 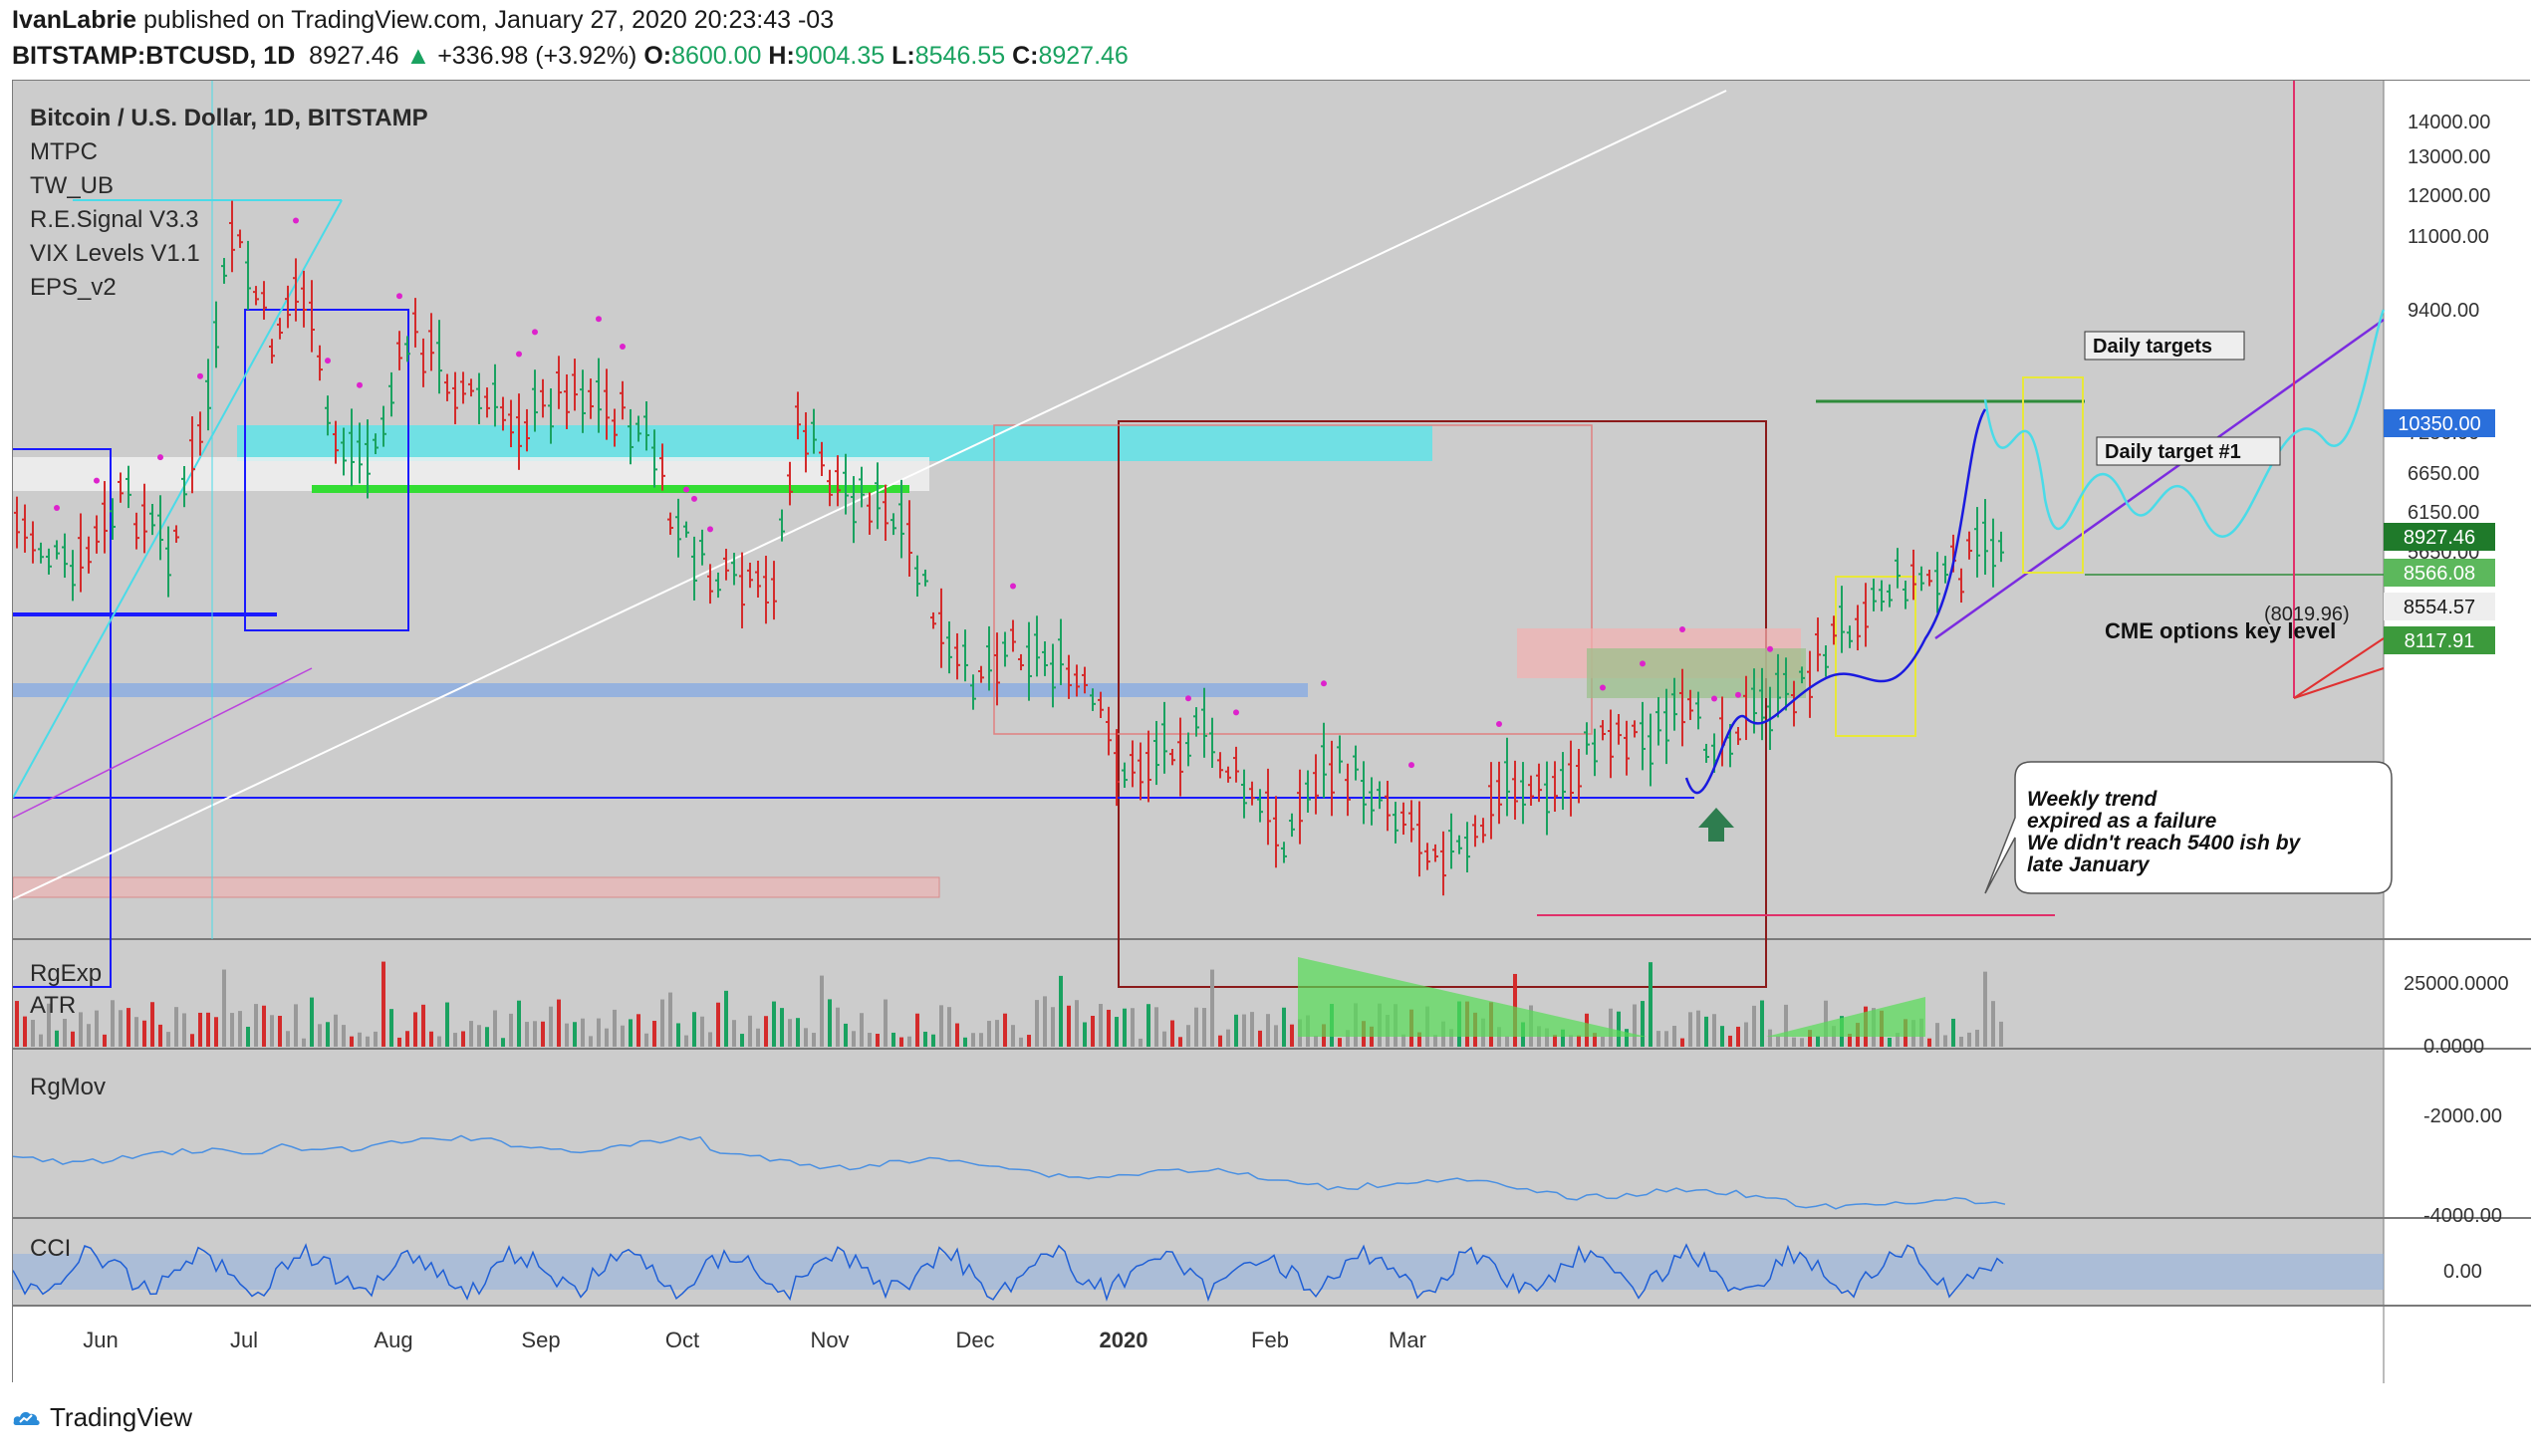 I want to click on time-tick: Mar, so click(x=1407, y=1340).